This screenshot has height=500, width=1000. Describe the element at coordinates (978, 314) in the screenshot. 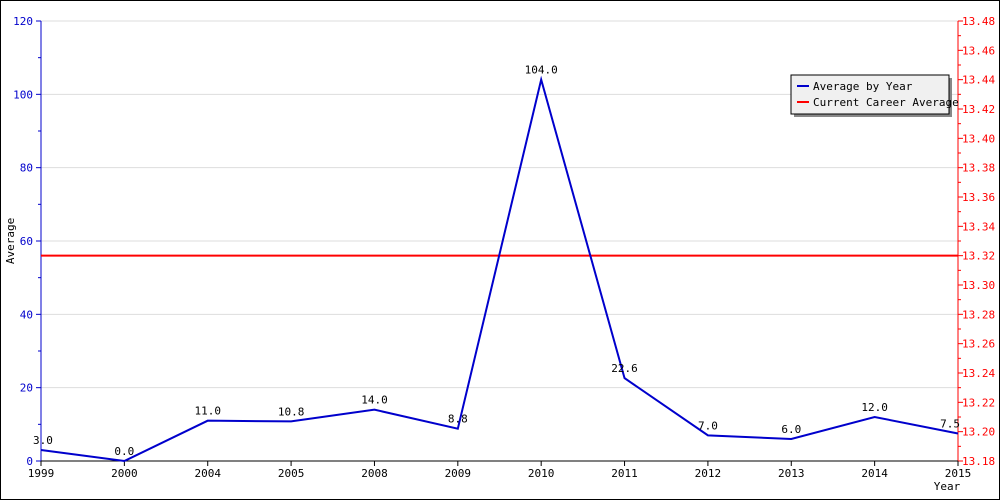

I see `y2-tick-label: 13.28` at that location.